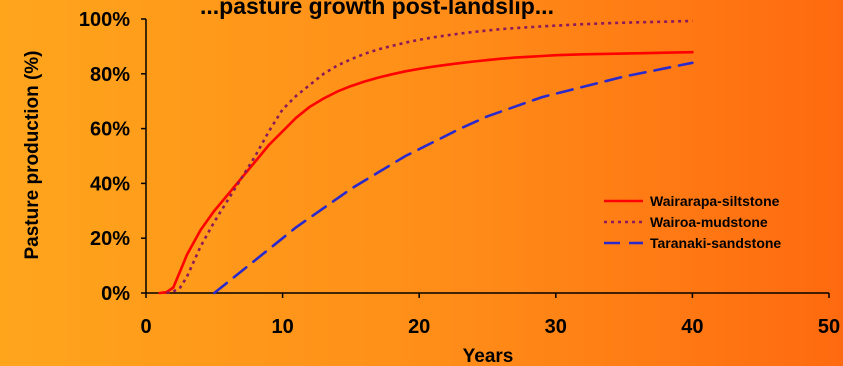 This screenshot has height=366, width=843. Describe the element at coordinates (115, 294) in the screenshot. I see `y-tick-label: 0%` at that location.